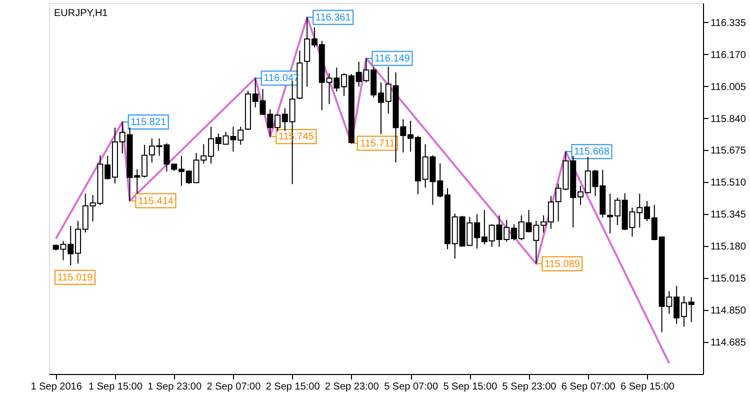 This screenshot has width=750, height=394. Describe the element at coordinates (728, 247) in the screenshot. I see `y-tick-label: 115.180` at that location.